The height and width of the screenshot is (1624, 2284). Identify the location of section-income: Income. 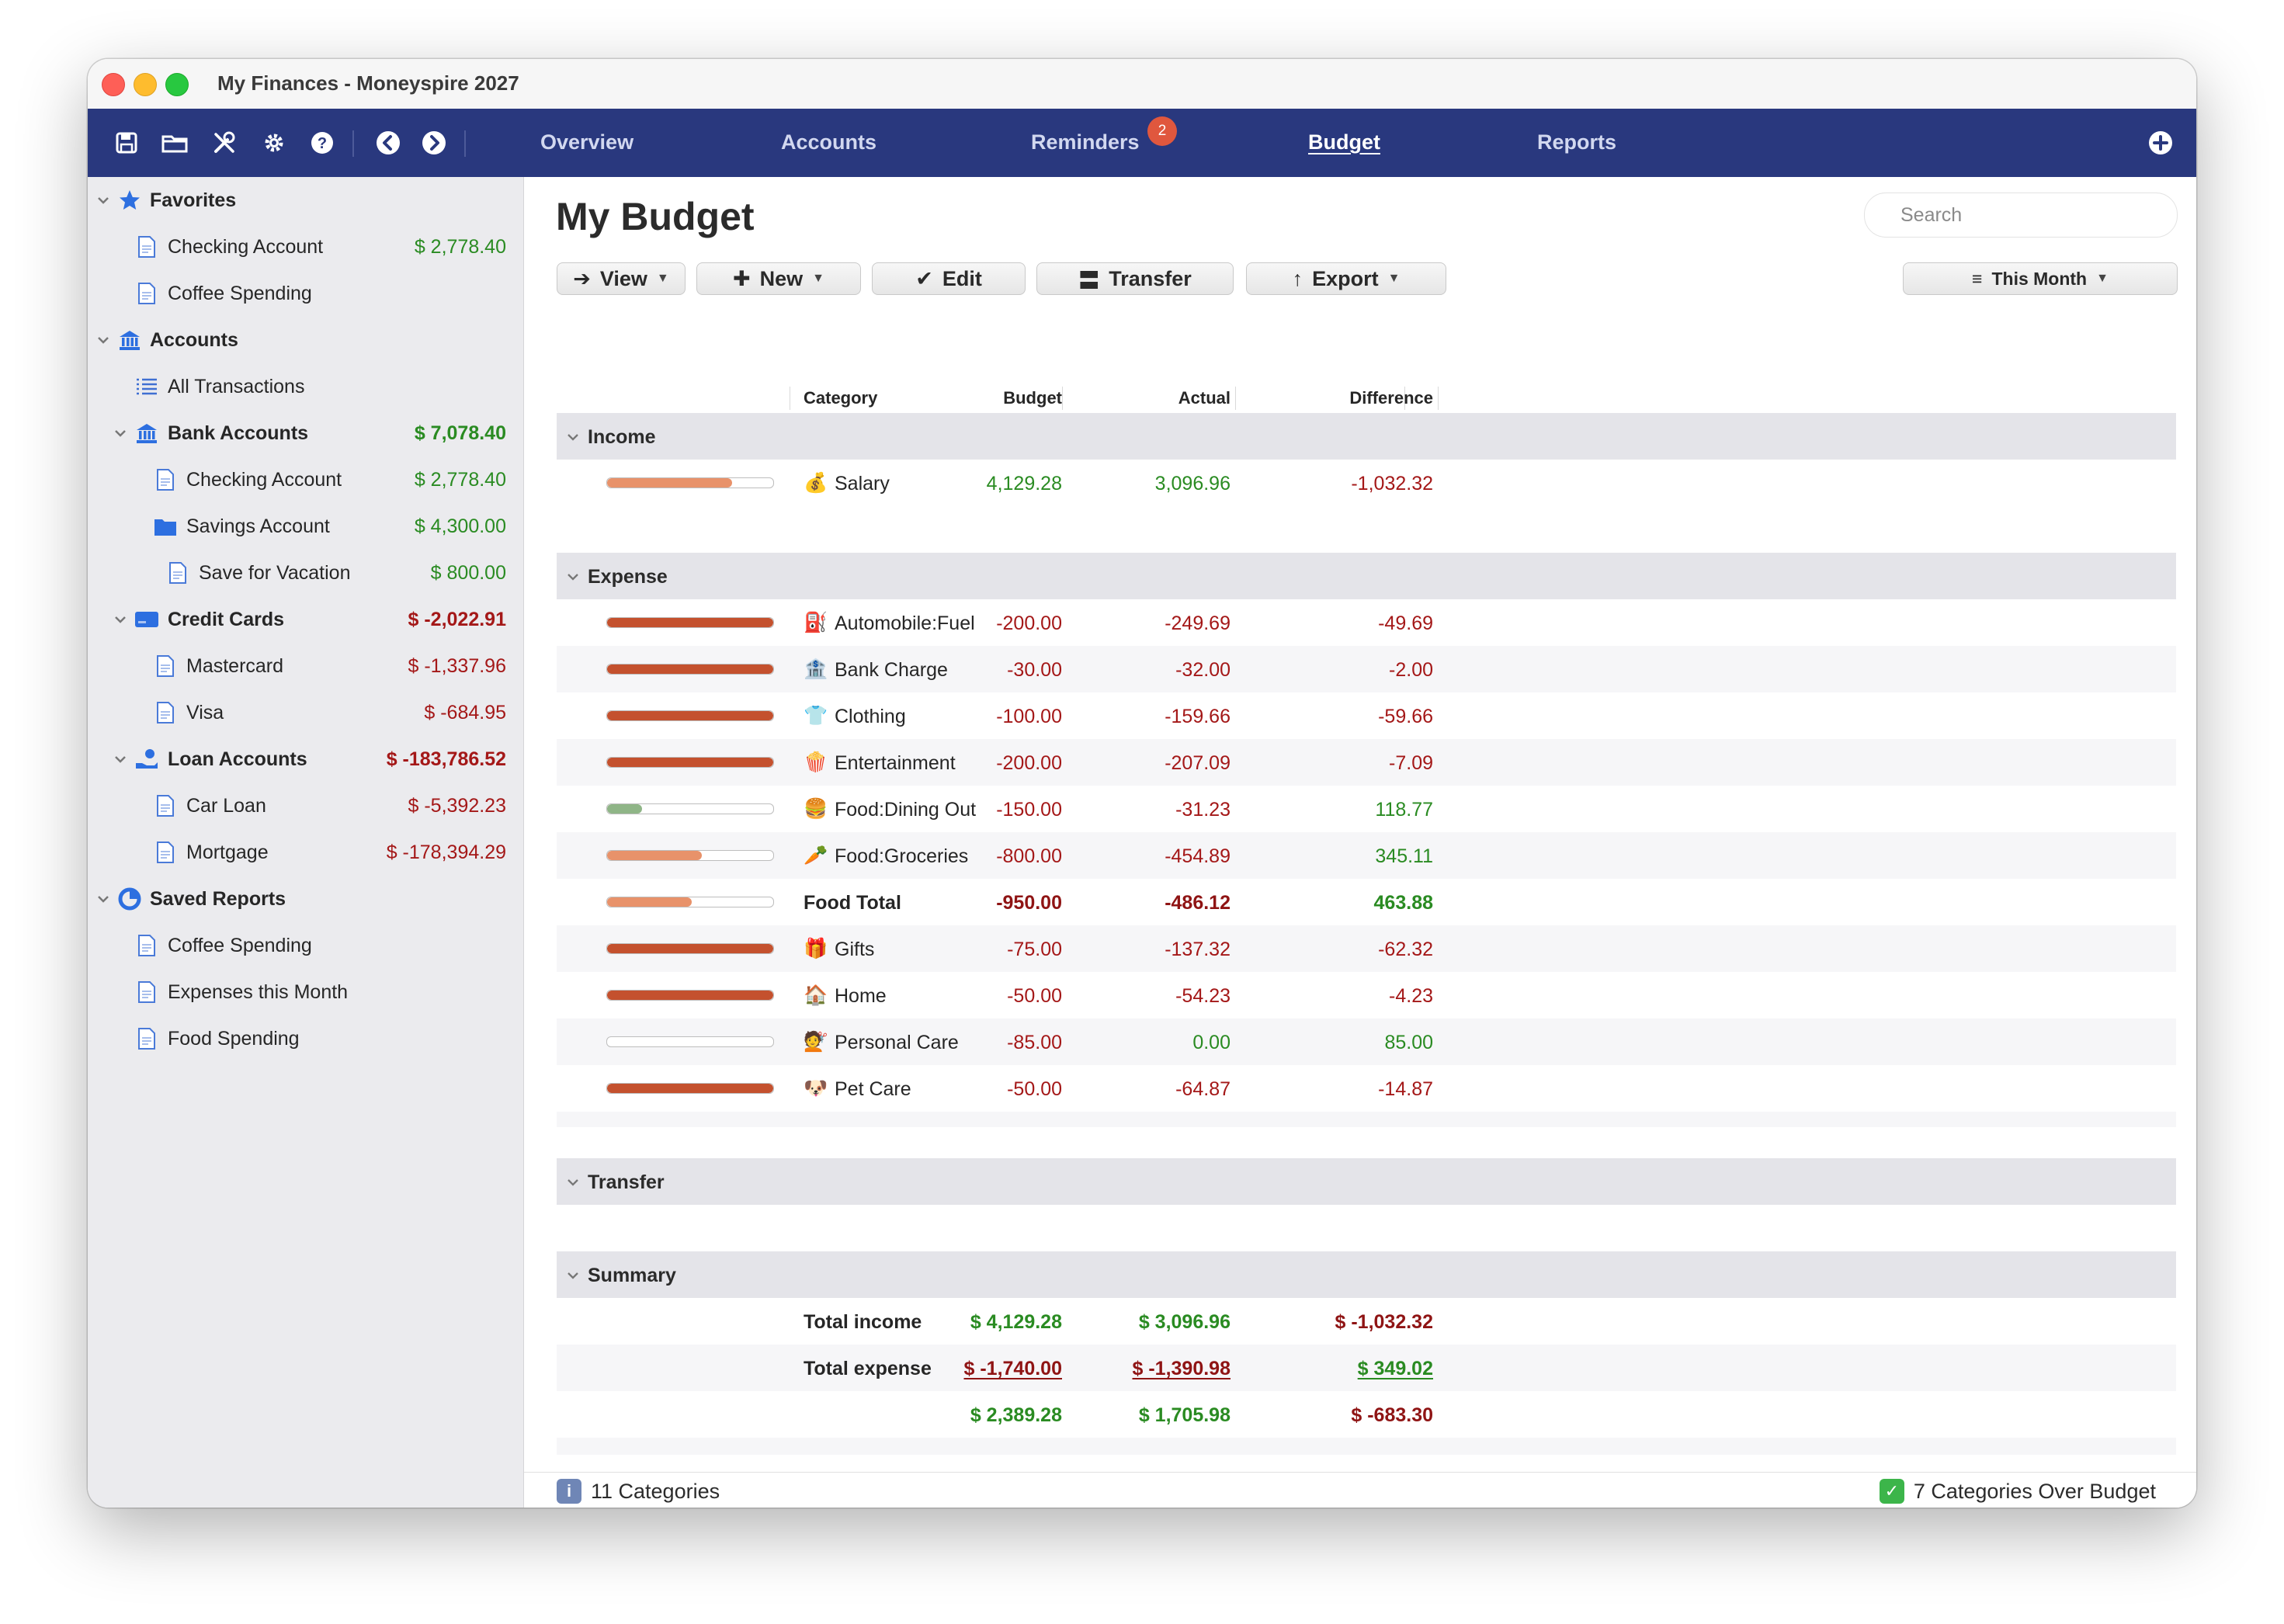
(1367, 436).